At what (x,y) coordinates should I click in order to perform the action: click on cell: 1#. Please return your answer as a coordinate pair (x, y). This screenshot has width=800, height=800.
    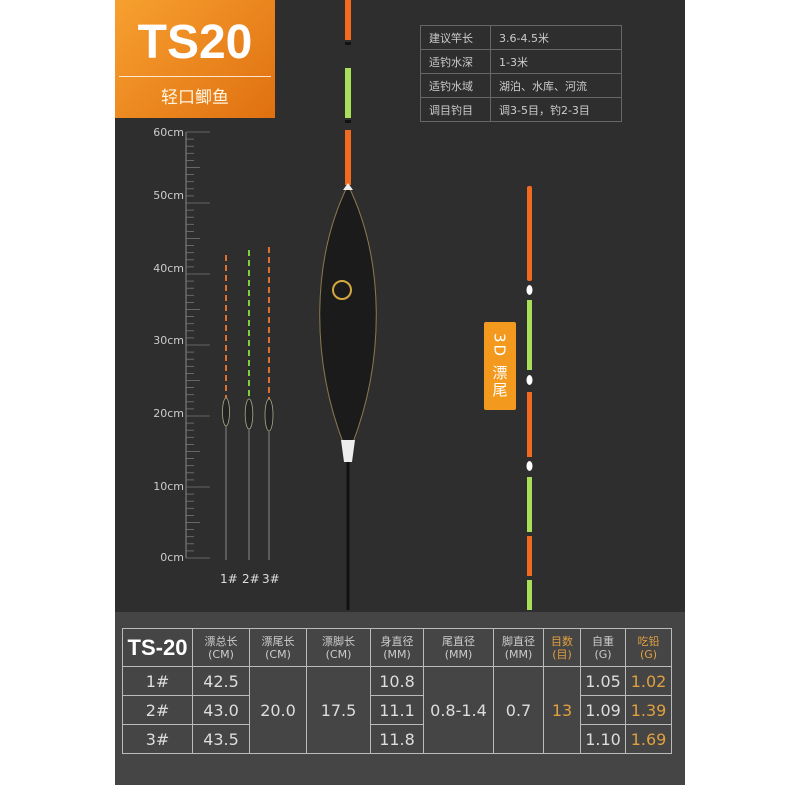
    Looking at the image, I should click on (157, 681).